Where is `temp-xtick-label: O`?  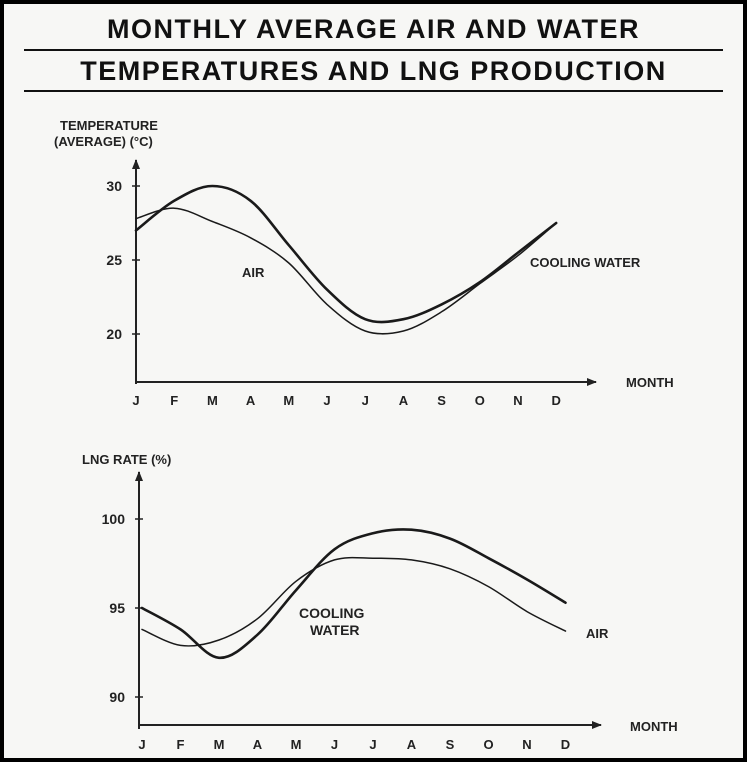 temp-xtick-label: O is located at coordinates (480, 400).